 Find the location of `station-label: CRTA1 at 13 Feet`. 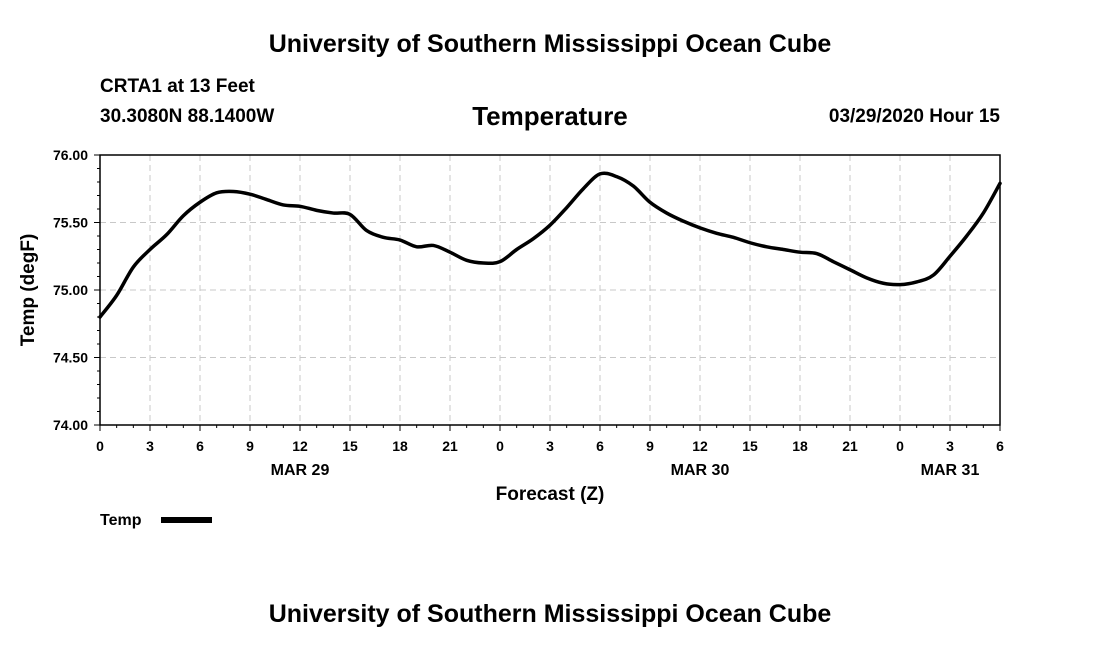

station-label: CRTA1 at 13 Feet is located at coordinates (177, 86).